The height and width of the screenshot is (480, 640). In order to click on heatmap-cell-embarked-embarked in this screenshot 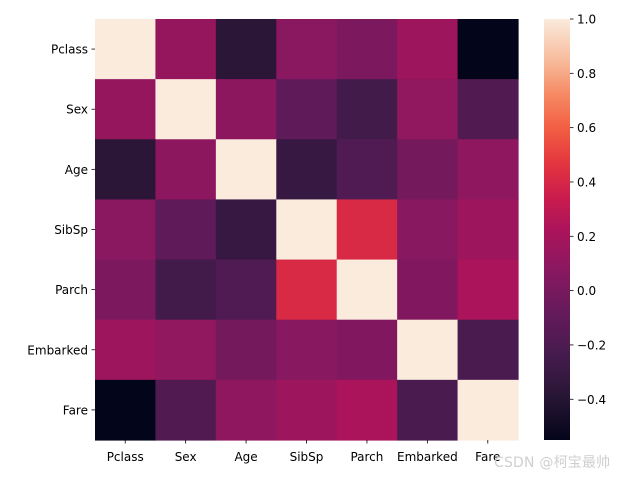, I will do `click(428, 350)`.